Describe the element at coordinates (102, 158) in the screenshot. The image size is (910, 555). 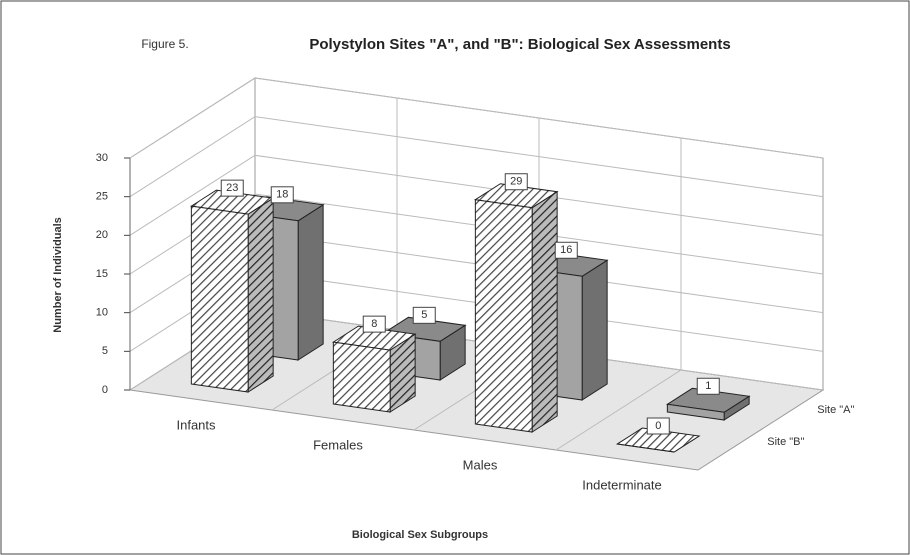
I see `y-tick-label: 30` at that location.